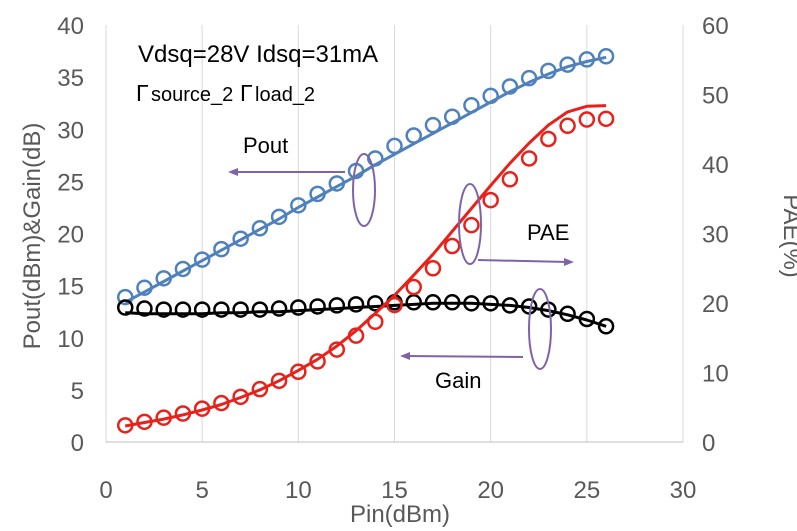  What do you see at coordinates (715, 304) in the screenshot?
I see `y-right-tick-label-2: 20` at bounding box center [715, 304].